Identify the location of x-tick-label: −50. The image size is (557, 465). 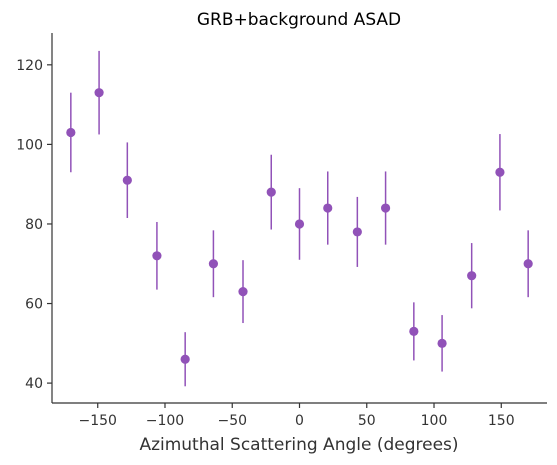
(232, 421).